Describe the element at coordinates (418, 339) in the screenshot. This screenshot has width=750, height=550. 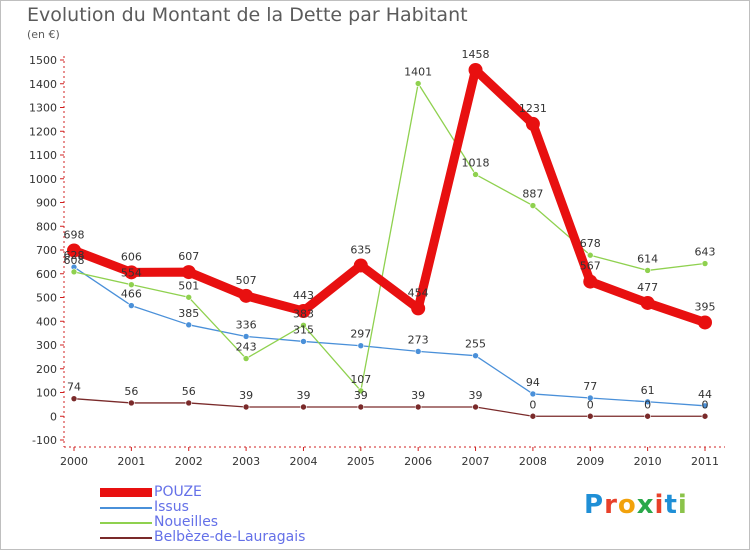
I see `data-label: 273` at that location.